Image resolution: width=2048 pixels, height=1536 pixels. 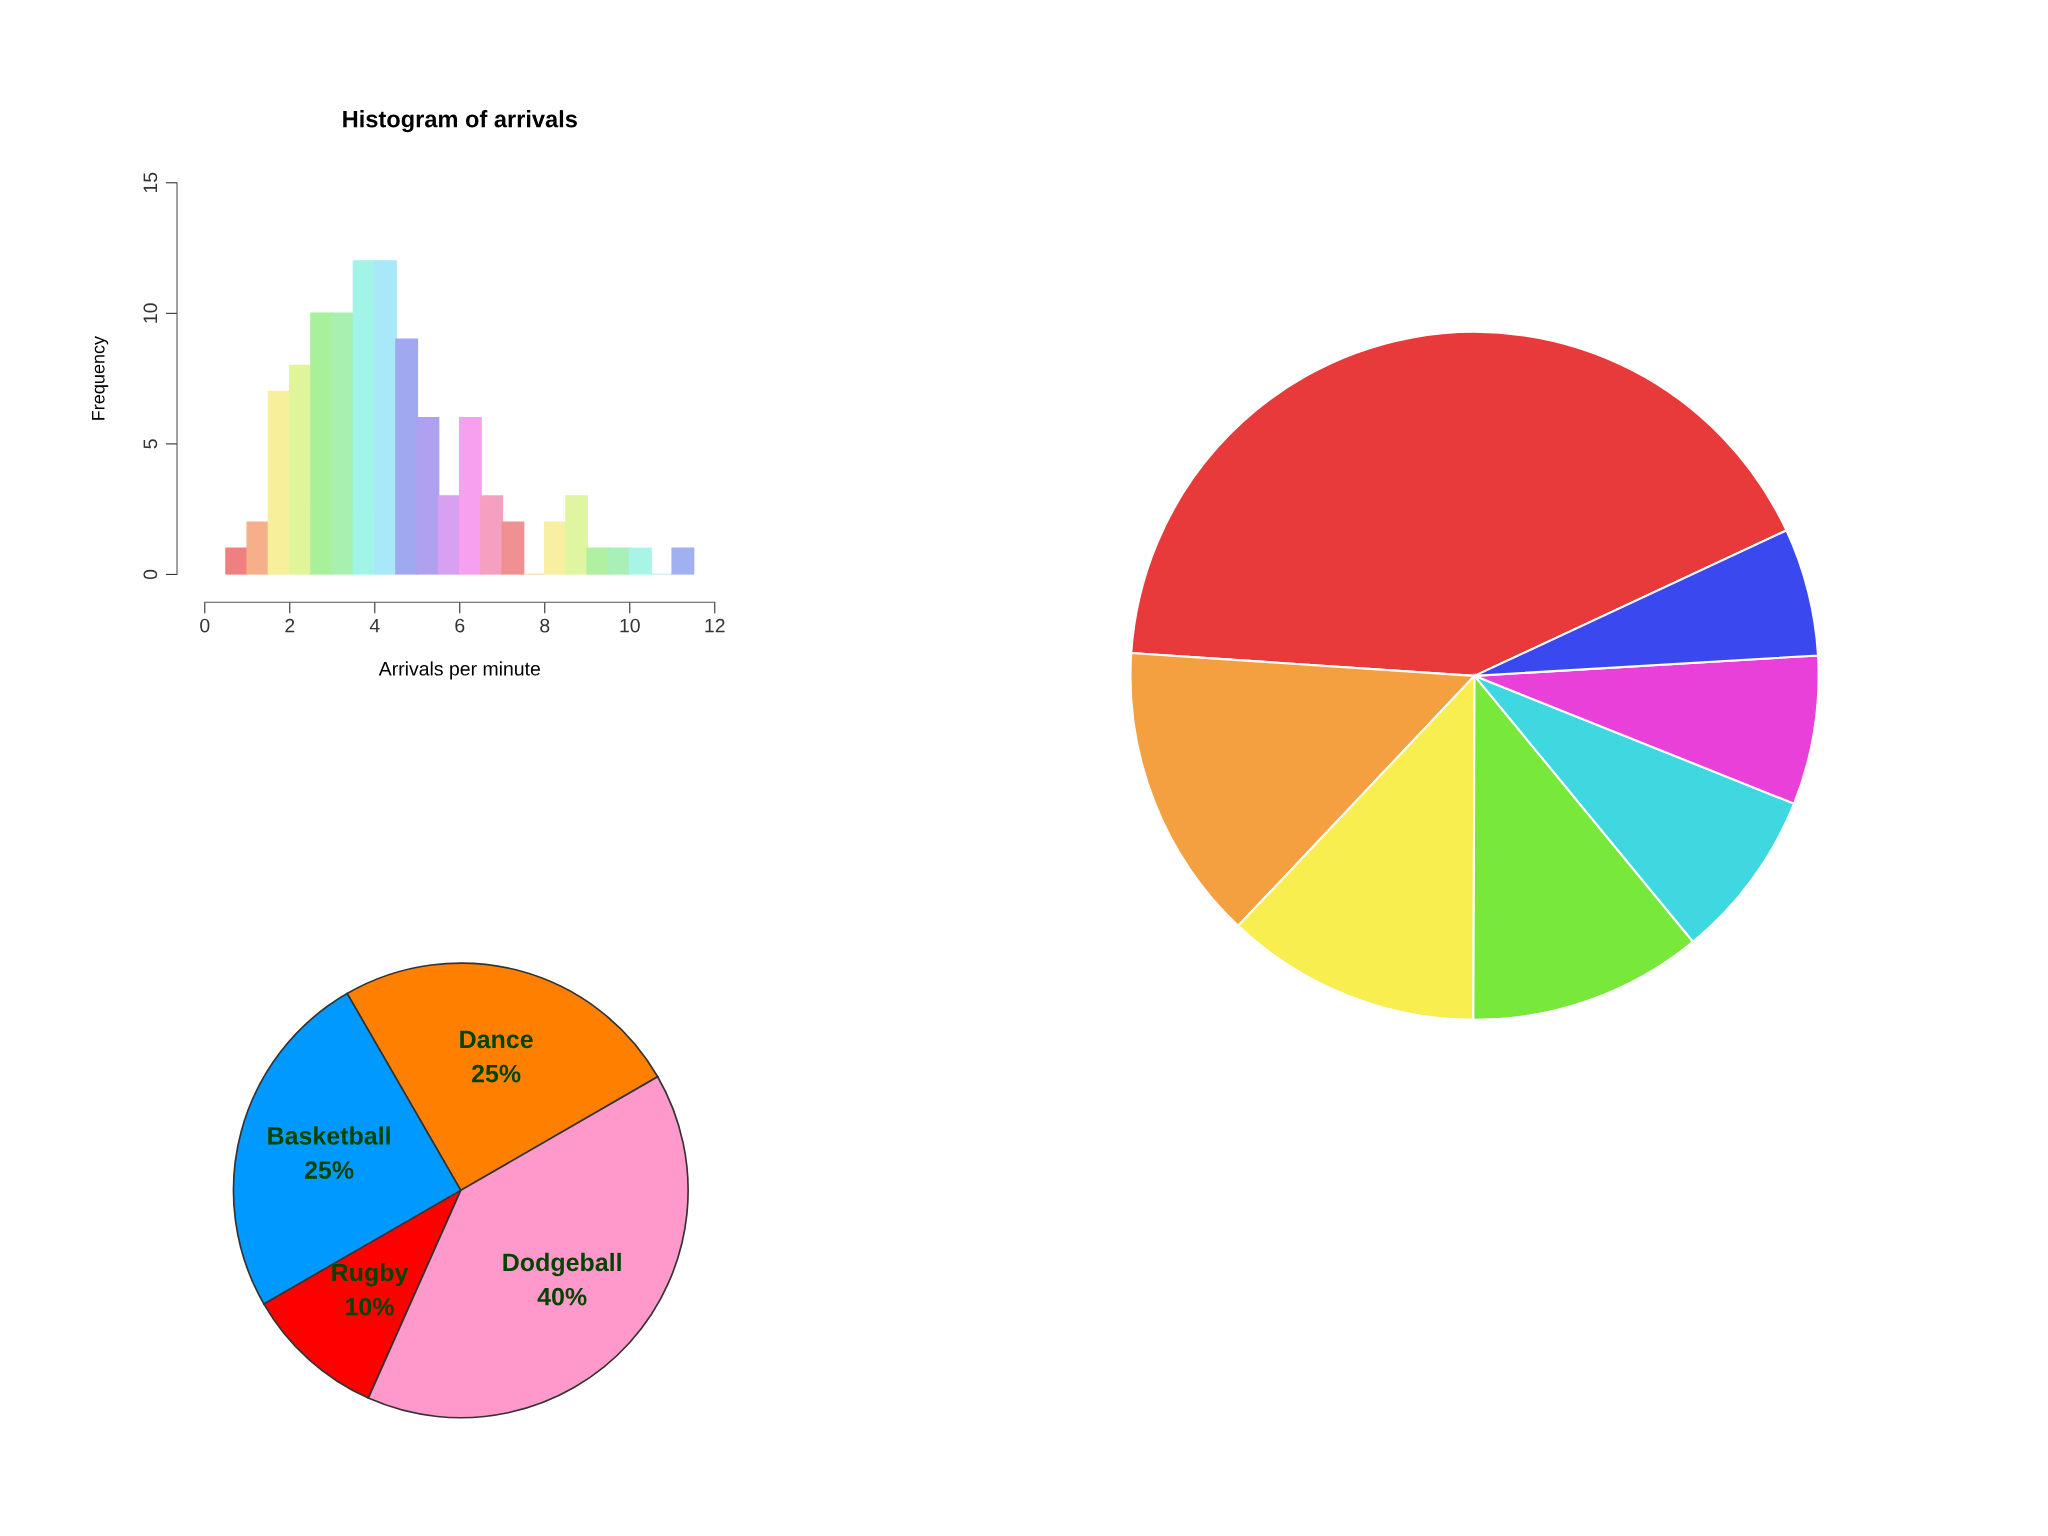 I want to click on x-tick-label: 8, so click(x=545, y=625).